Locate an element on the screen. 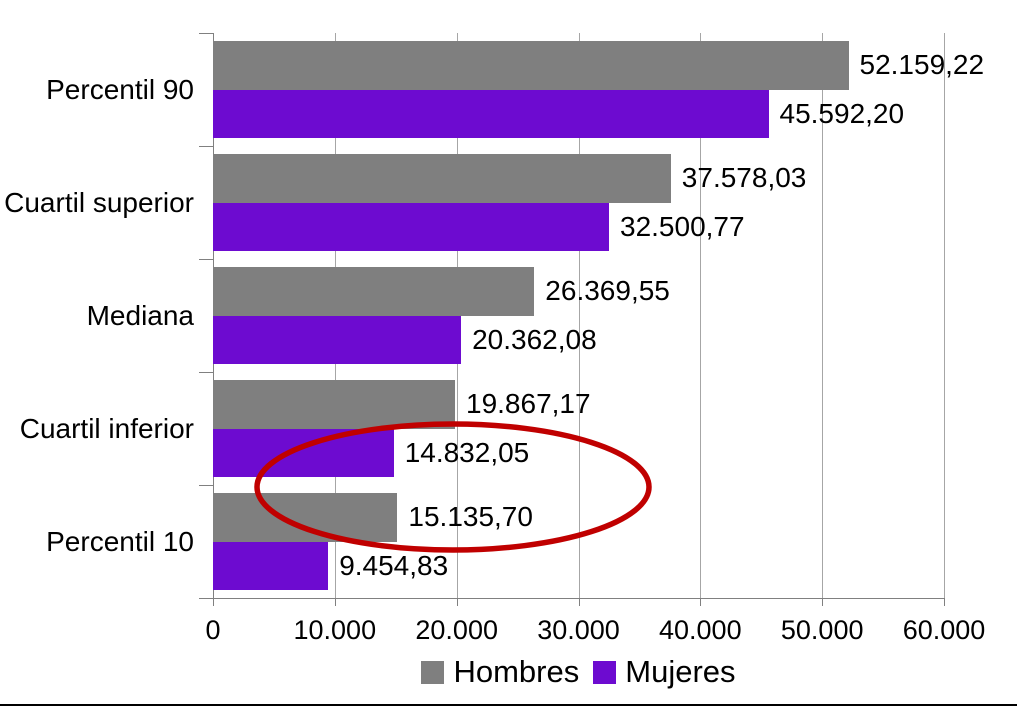  x-axis-line is located at coordinates (575, 598).